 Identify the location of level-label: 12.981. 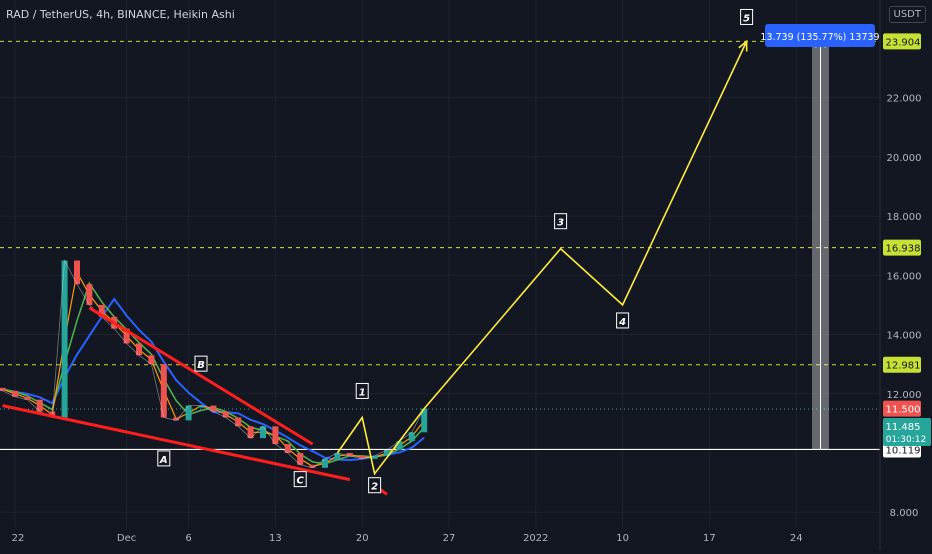
(903, 366).